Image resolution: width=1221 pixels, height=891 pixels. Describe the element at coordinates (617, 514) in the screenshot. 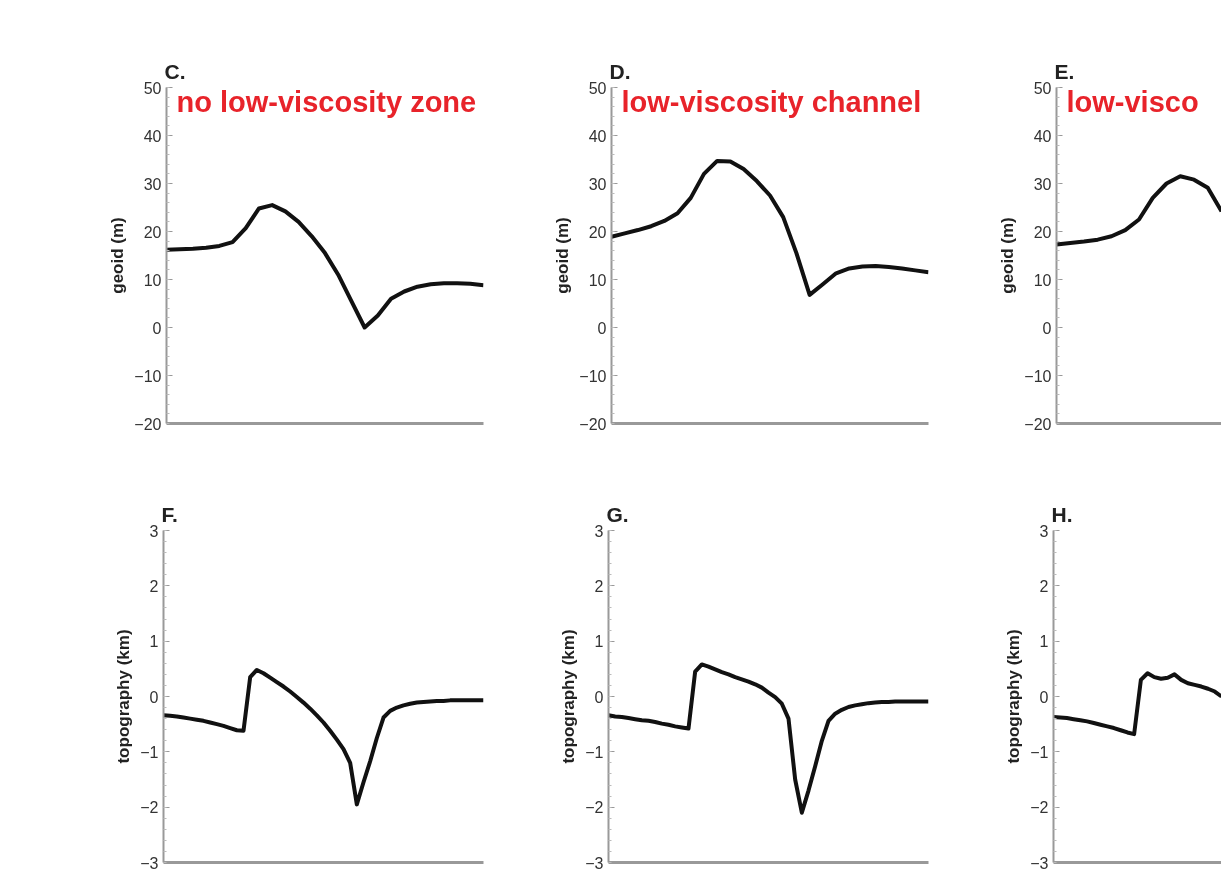

I see `chart-title: G.` at that location.